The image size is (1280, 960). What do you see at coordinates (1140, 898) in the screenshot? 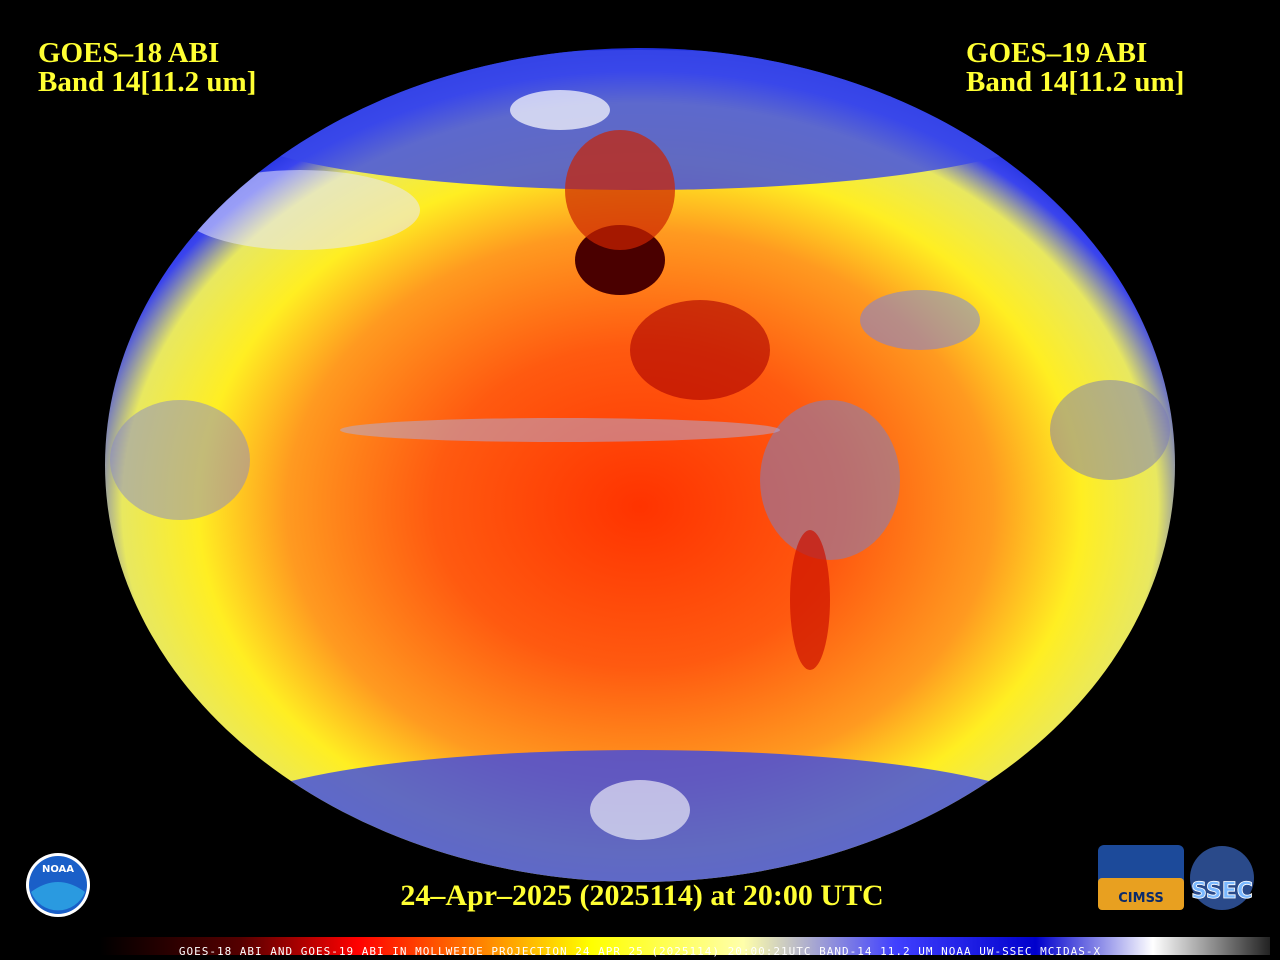
I see `cimss-text: CIMSS` at bounding box center [1140, 898].